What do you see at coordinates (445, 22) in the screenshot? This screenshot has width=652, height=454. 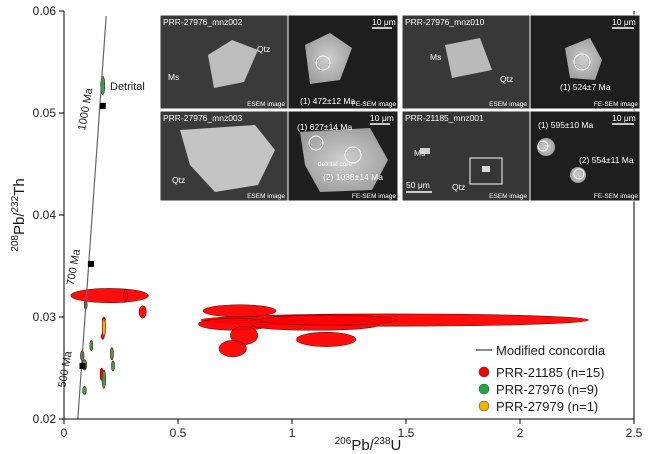 I see `inset-title: PRR-27976_mnz010` at bounding box center [445, 22].